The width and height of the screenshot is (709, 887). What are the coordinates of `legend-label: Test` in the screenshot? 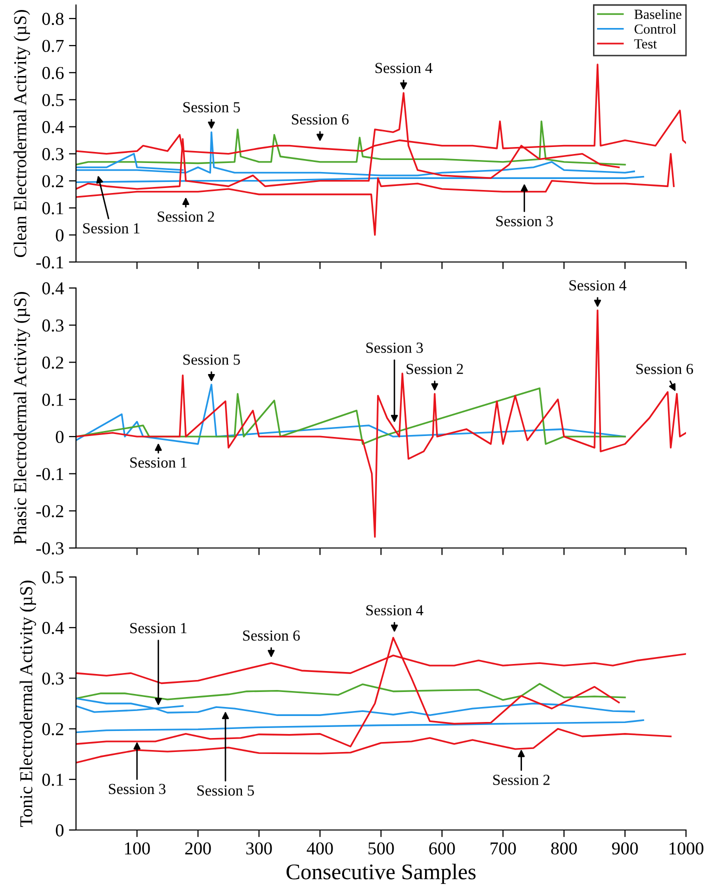 It's located at (645, 44).